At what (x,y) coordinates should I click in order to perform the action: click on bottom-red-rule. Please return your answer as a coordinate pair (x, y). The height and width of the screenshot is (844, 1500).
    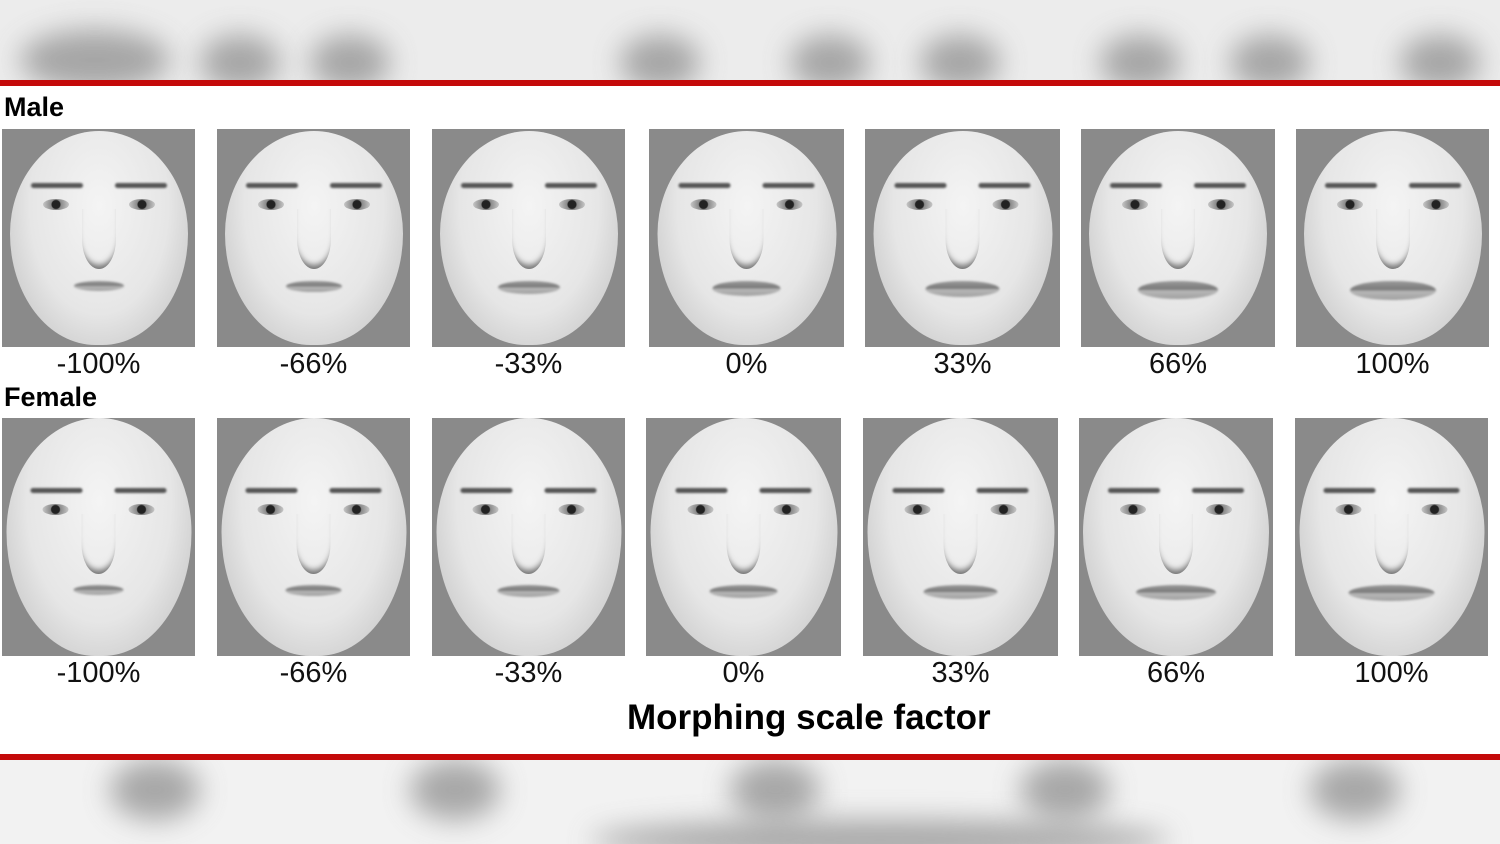
    Looking at the image, I should click on (750, 757).